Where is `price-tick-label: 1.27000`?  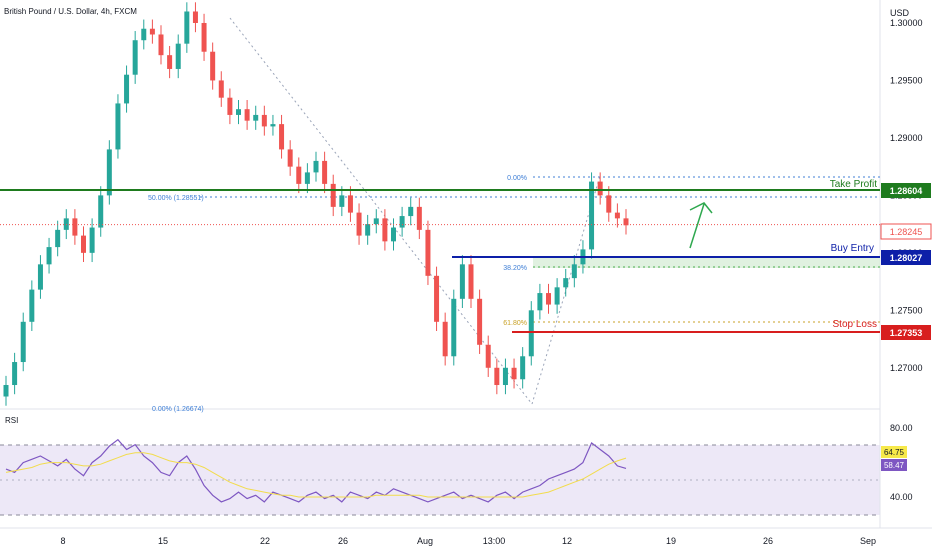 price-tick-label: 1.27000 is located at coordinates (906, 368).